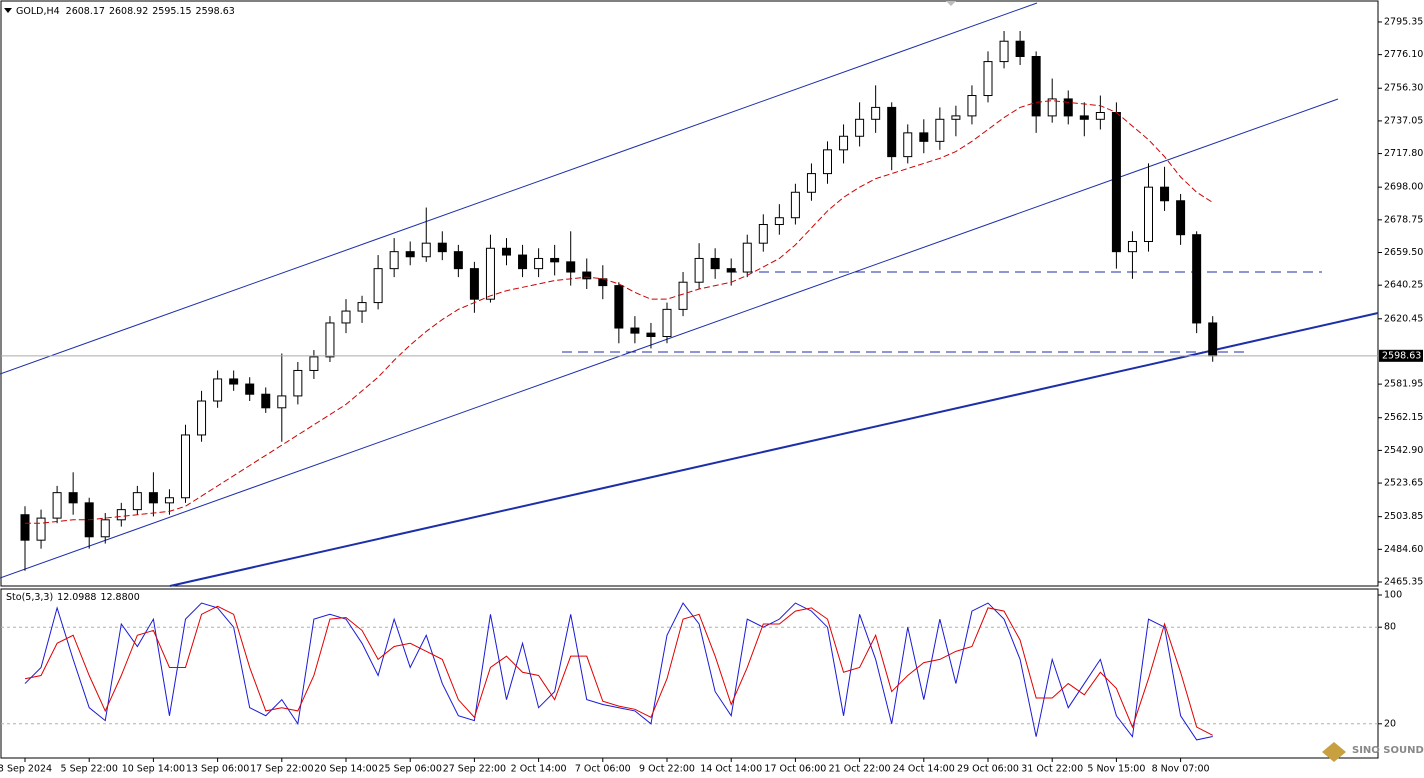 The height and width of the screenshot is (778, 1424). Describe the element at coordinates (1403, 153) in the screenshot. I see `y-tick-label: 2717.80` at that location.